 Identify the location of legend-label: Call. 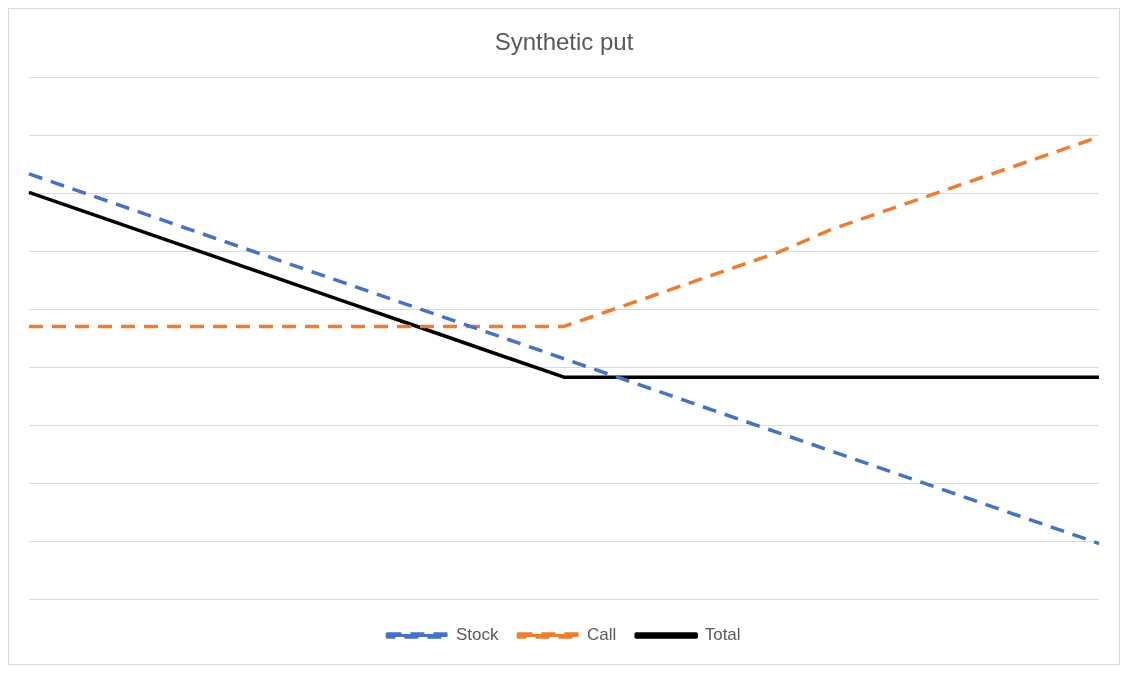
(601, 635).